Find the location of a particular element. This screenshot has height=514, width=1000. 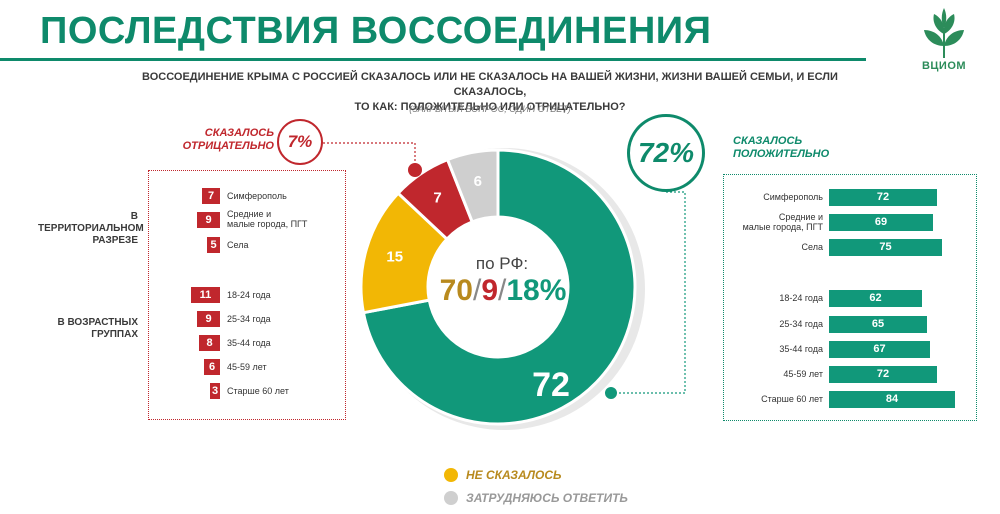

negative-bar-label: Села is located at coordinates (237, 245).